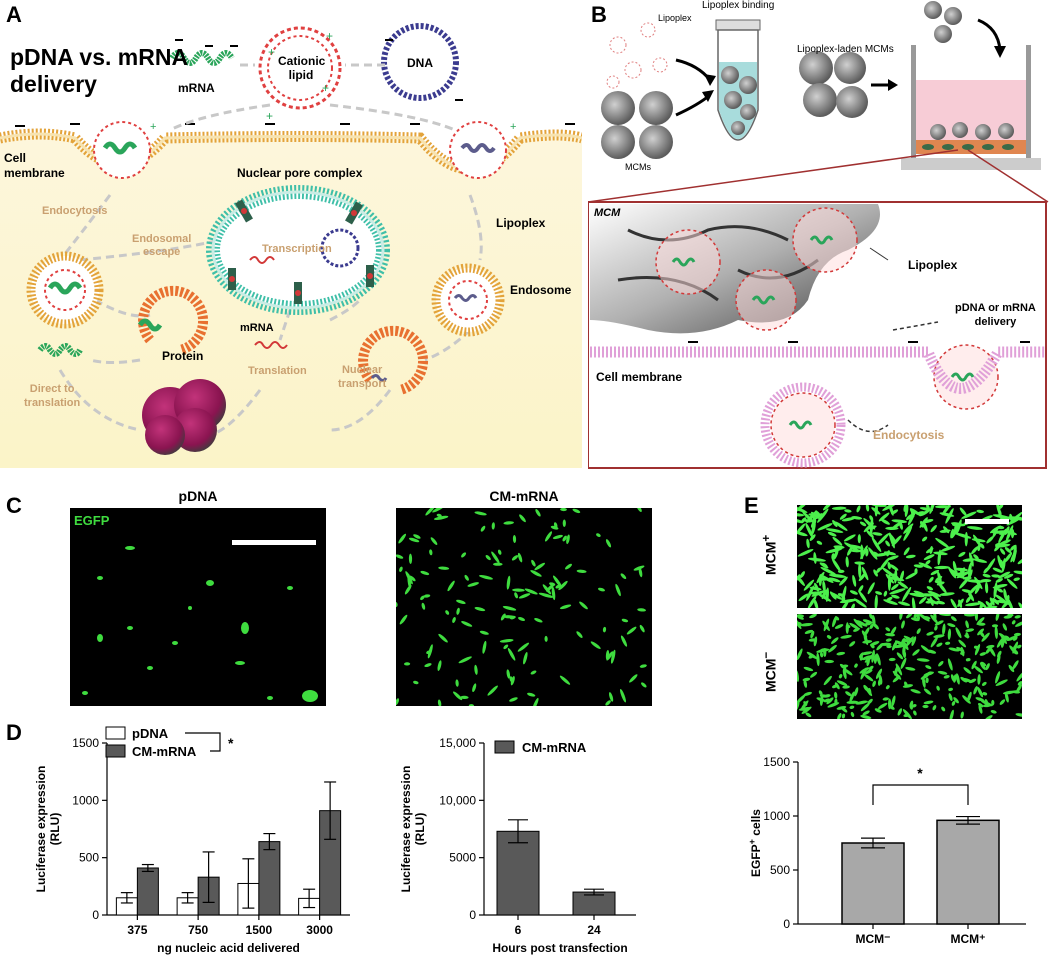 The width and height of the screenshot is (1050, 959). What do you see at coordinates (420, 63) in the screenshot?
I see `dna-label: DNA` at bounding box center [420, 63].